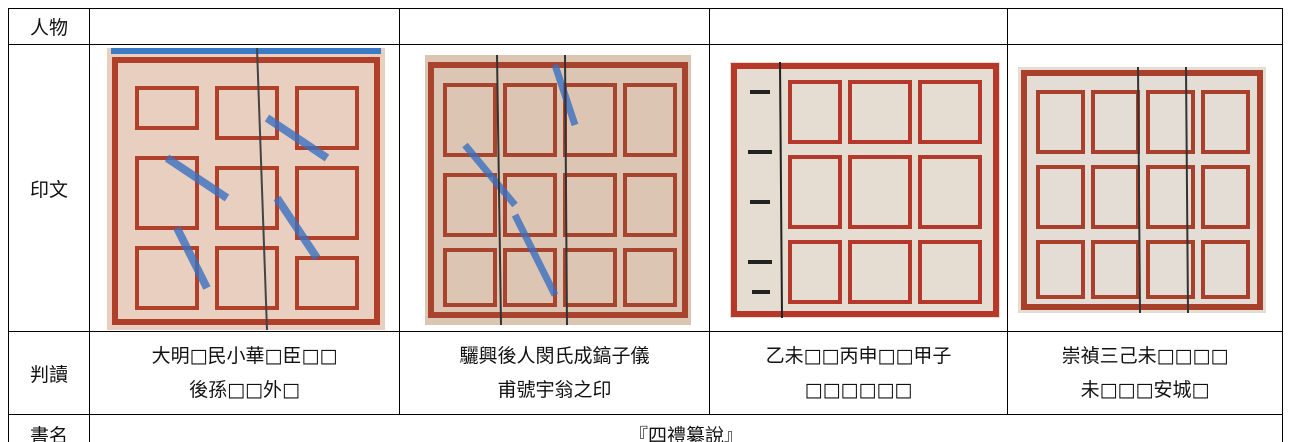 The height and width of the screenshot is (442, 1292). What do you see at coordinates (244, 390) in the screenshot?
I see `reading-line: 後孫□□外□` at bounding box center [244, 390].